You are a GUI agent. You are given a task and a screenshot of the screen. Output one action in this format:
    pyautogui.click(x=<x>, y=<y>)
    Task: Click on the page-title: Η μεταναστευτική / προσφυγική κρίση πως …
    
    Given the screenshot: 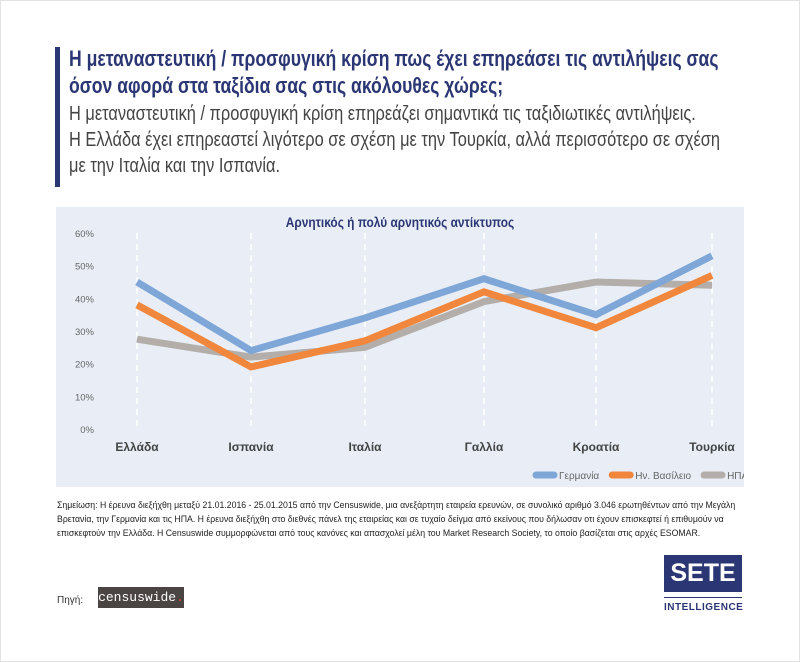 What is the action you would take?
    pyautogui.click(x=394, y=72)
    